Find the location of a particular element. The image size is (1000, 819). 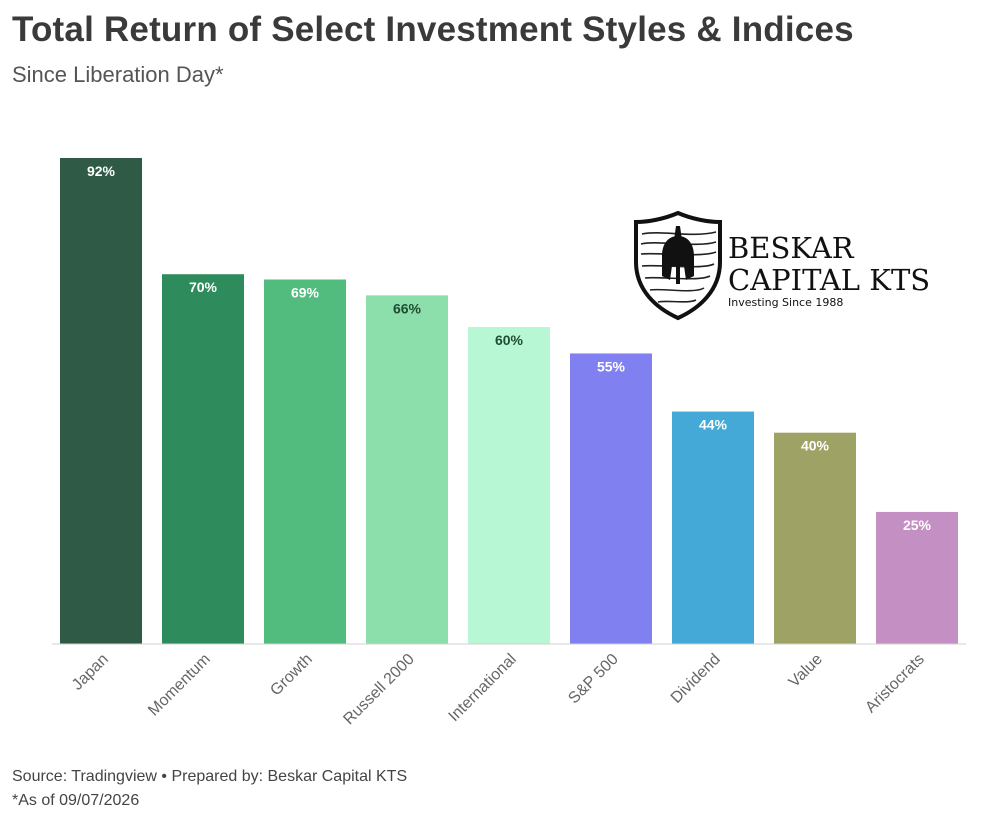

as-of-note: *As of 09/07/2026 is located at coordinates (76, 800).